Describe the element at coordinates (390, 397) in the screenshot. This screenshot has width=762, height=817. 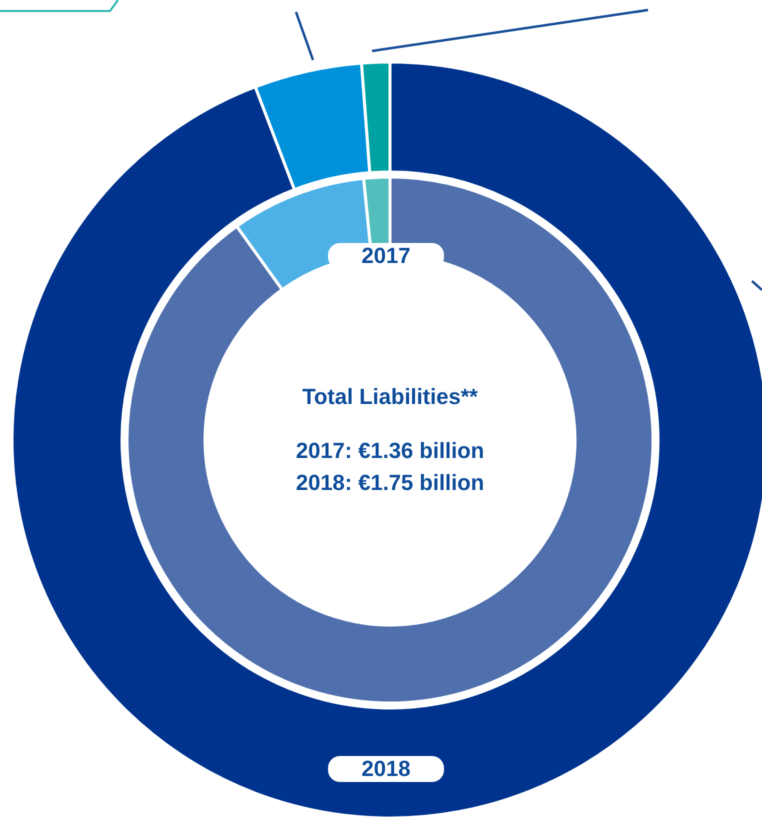
I see `text: Total Liabilities**` at that location.